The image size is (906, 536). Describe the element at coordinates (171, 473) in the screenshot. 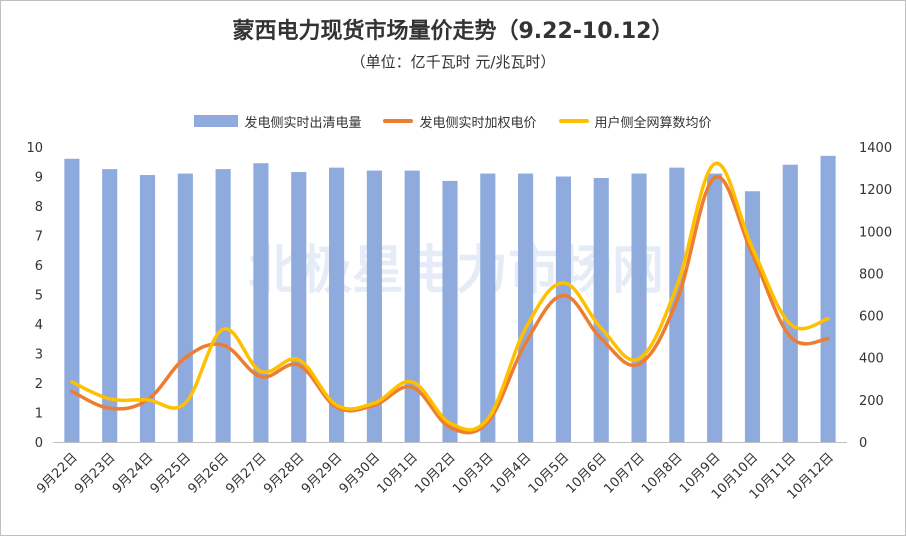

I see `x-tick-label: 9月25日` at that location.